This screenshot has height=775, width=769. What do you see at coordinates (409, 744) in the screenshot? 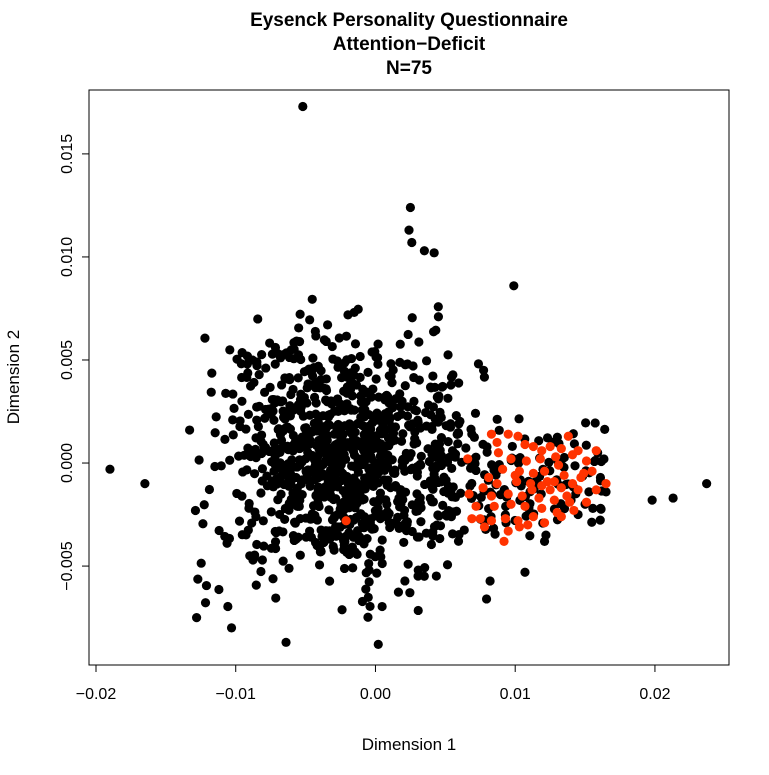
I see `x-axis-label: Dimension 1` at bounding box center [409, 744].